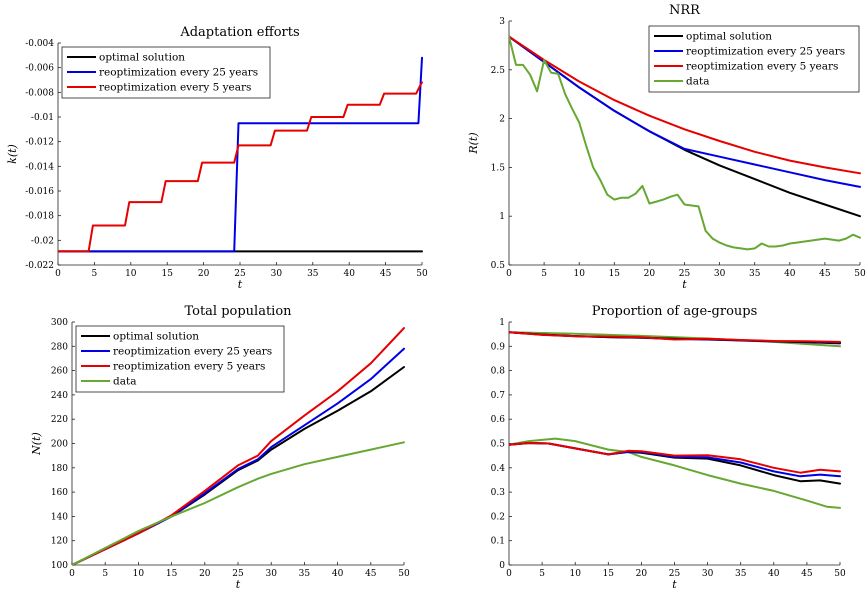 Image resolution: width=866 pixels, height=599 pixels. What do you see at coordinates (498, 469) in the screenshot?
I see `y-tick-label: 0.4` at bounding box center [498, 469].